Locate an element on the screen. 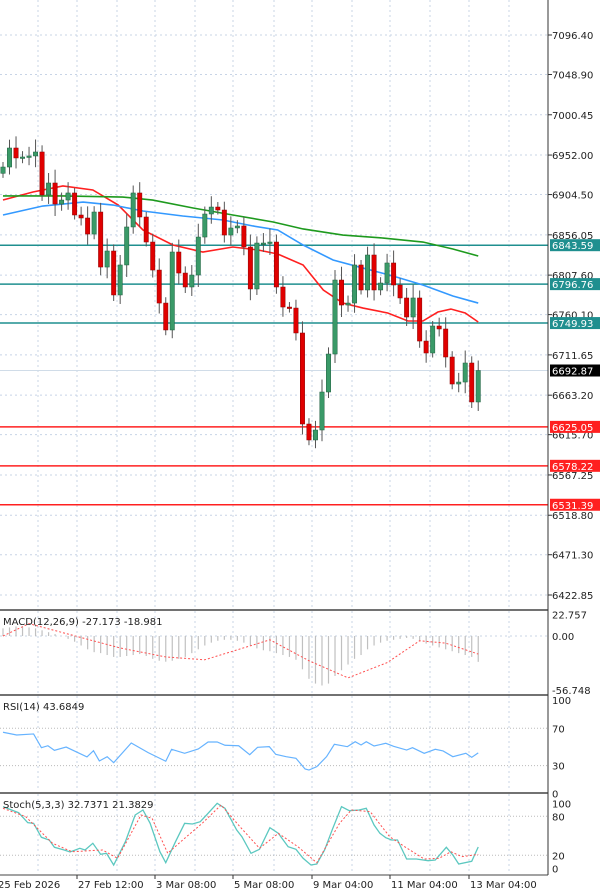 This screenshot has height=895, width=600. macd-tick-label: 22.757 is located at coordinates (569, 615).